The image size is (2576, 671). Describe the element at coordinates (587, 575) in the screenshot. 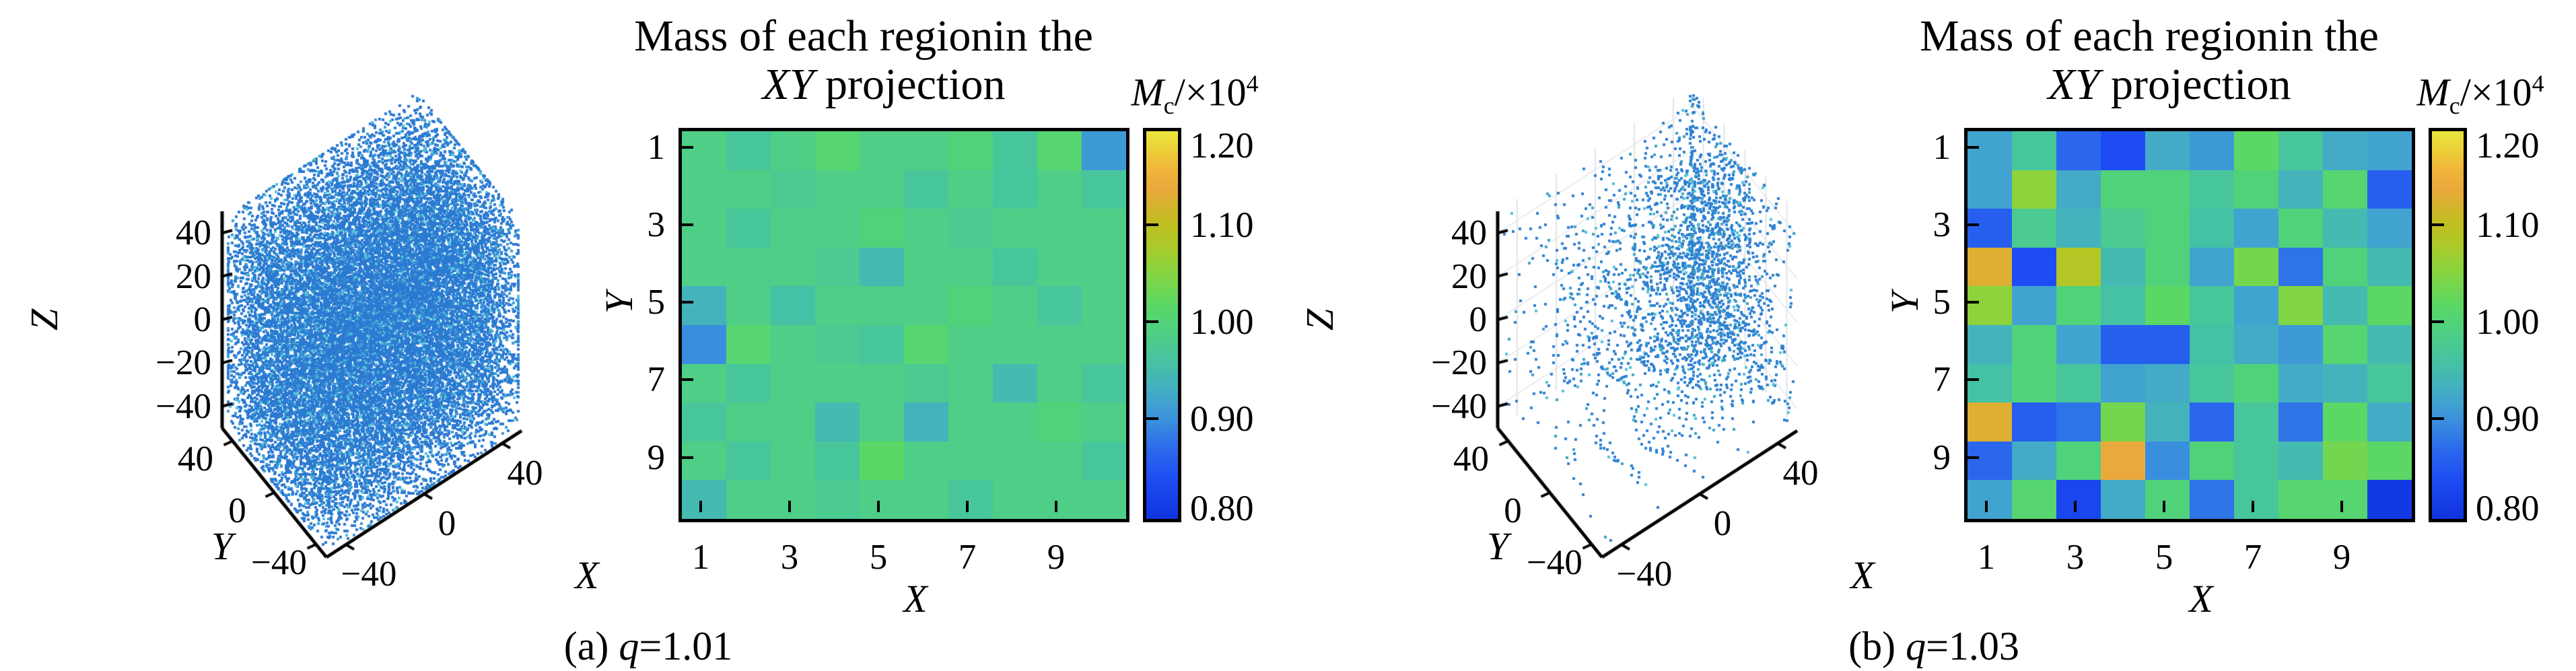

I see `x-label-text: X` at that location.